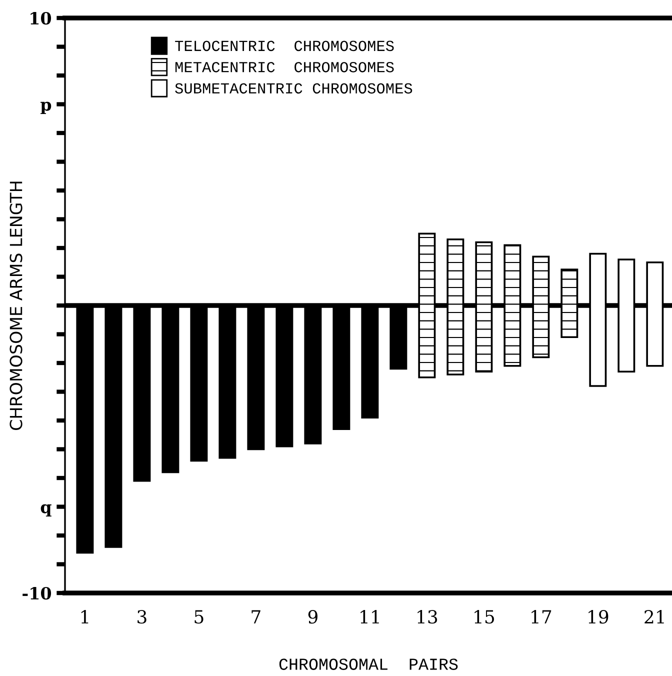 The width and height of the screenshot is (672, 676). I want to click on y-axis-title: CHROMOSOME ARMS LENGTH, so click(16, 306).